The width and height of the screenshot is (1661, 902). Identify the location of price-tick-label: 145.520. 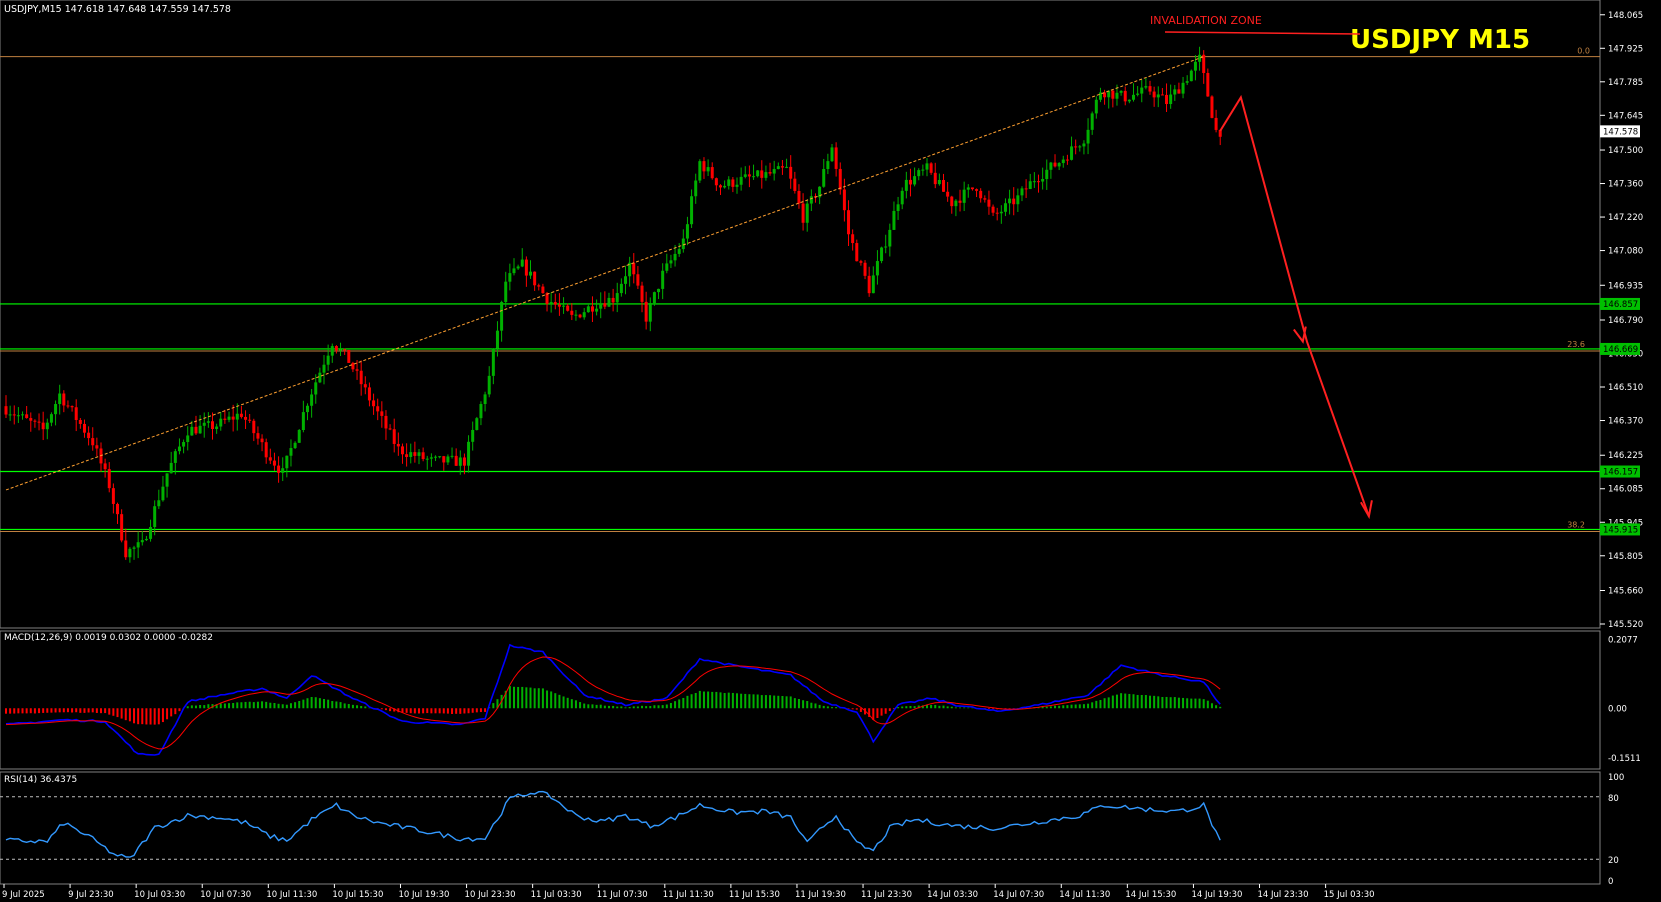
(1625, 625).